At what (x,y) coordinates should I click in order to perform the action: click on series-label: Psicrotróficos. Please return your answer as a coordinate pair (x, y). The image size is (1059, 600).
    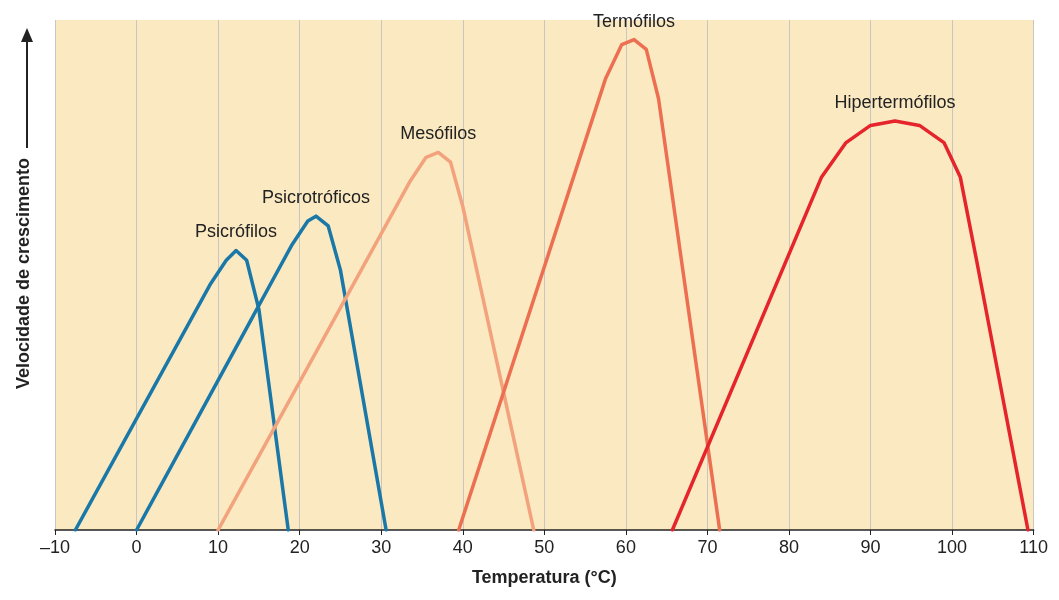
    Looking at the image, I should click on (315, 197).